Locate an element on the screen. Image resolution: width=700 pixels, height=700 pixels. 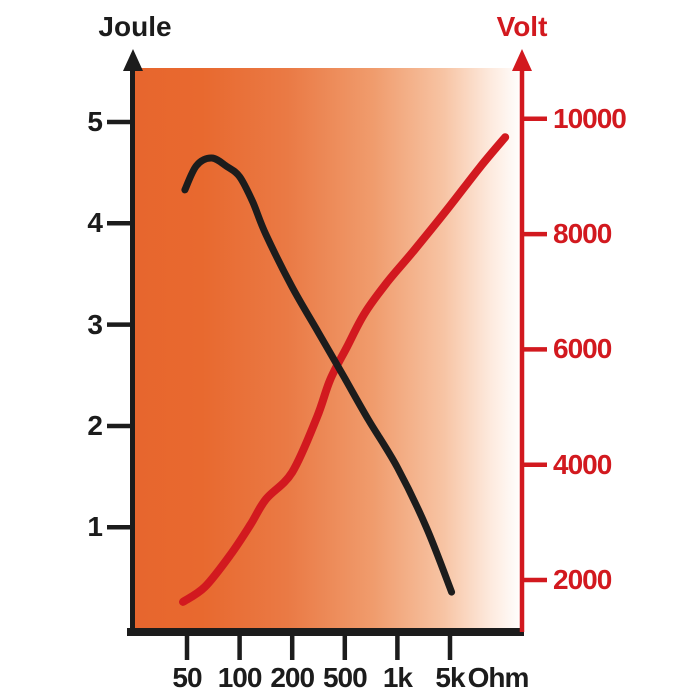
x-tick-label: 1k is located at coordinates (397, 677).